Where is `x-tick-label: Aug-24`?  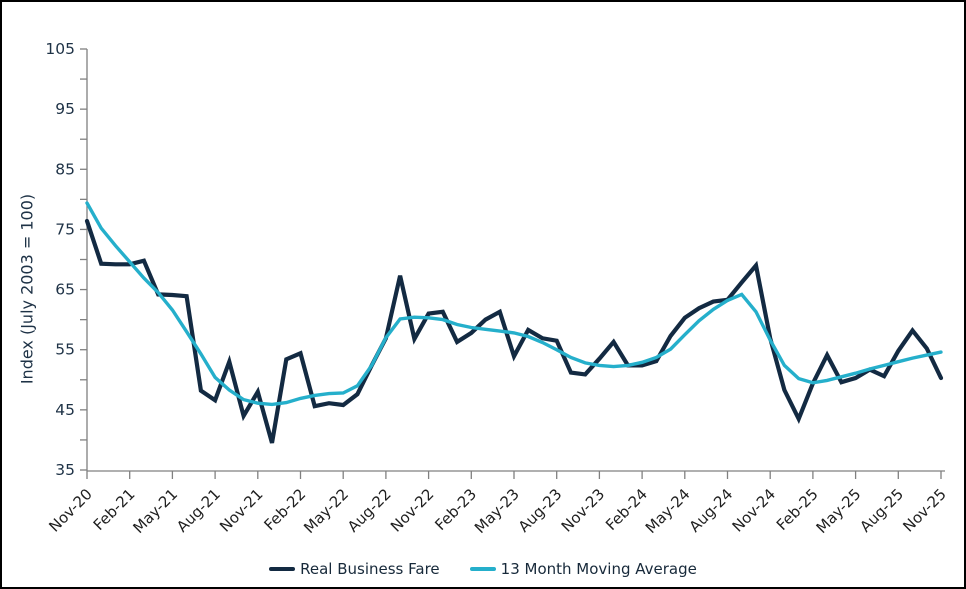 x-tick-label: Aug-24 is located at coordinates (711, 510).